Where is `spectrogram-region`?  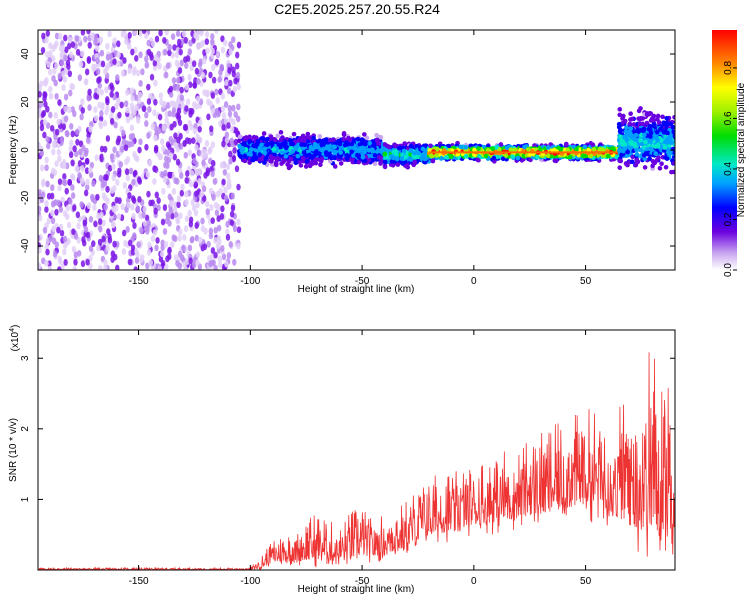
spectrogram-region is located at coordinates (138, 150).